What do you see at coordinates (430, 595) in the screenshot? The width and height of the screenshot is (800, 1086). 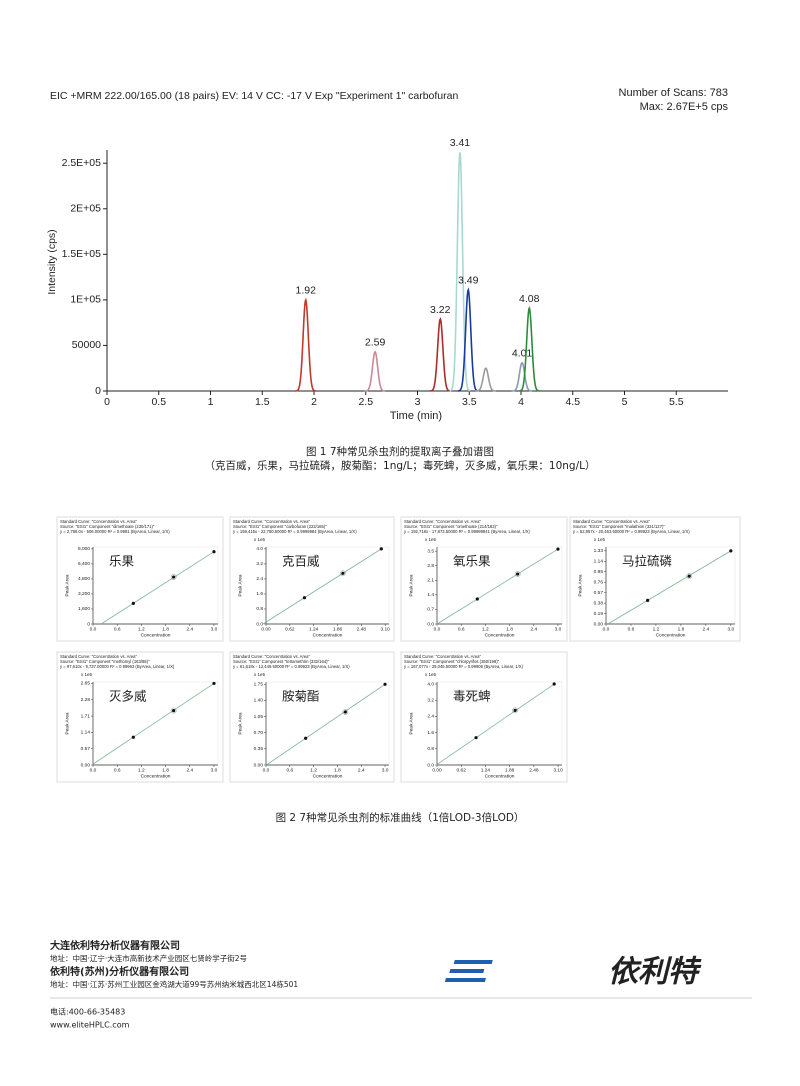 I see `y-tick-label: 1.4` at bounding box center [430, 595].